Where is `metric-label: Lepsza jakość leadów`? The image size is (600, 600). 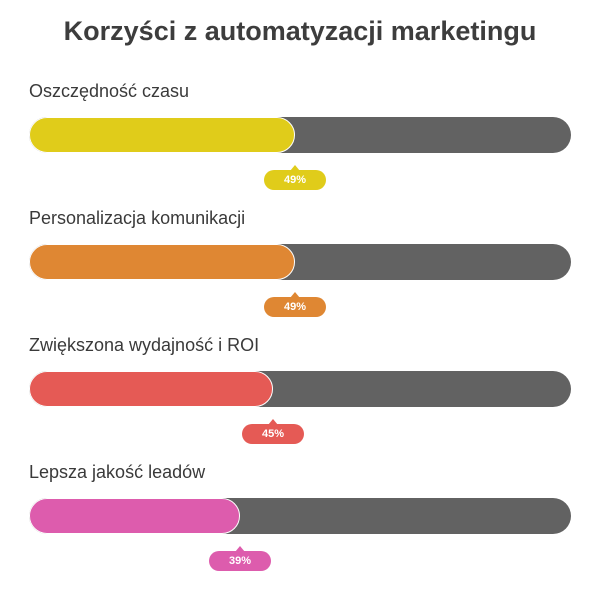 metric-label: Lepsza jakość leadów is located at coordinates (117, 472).